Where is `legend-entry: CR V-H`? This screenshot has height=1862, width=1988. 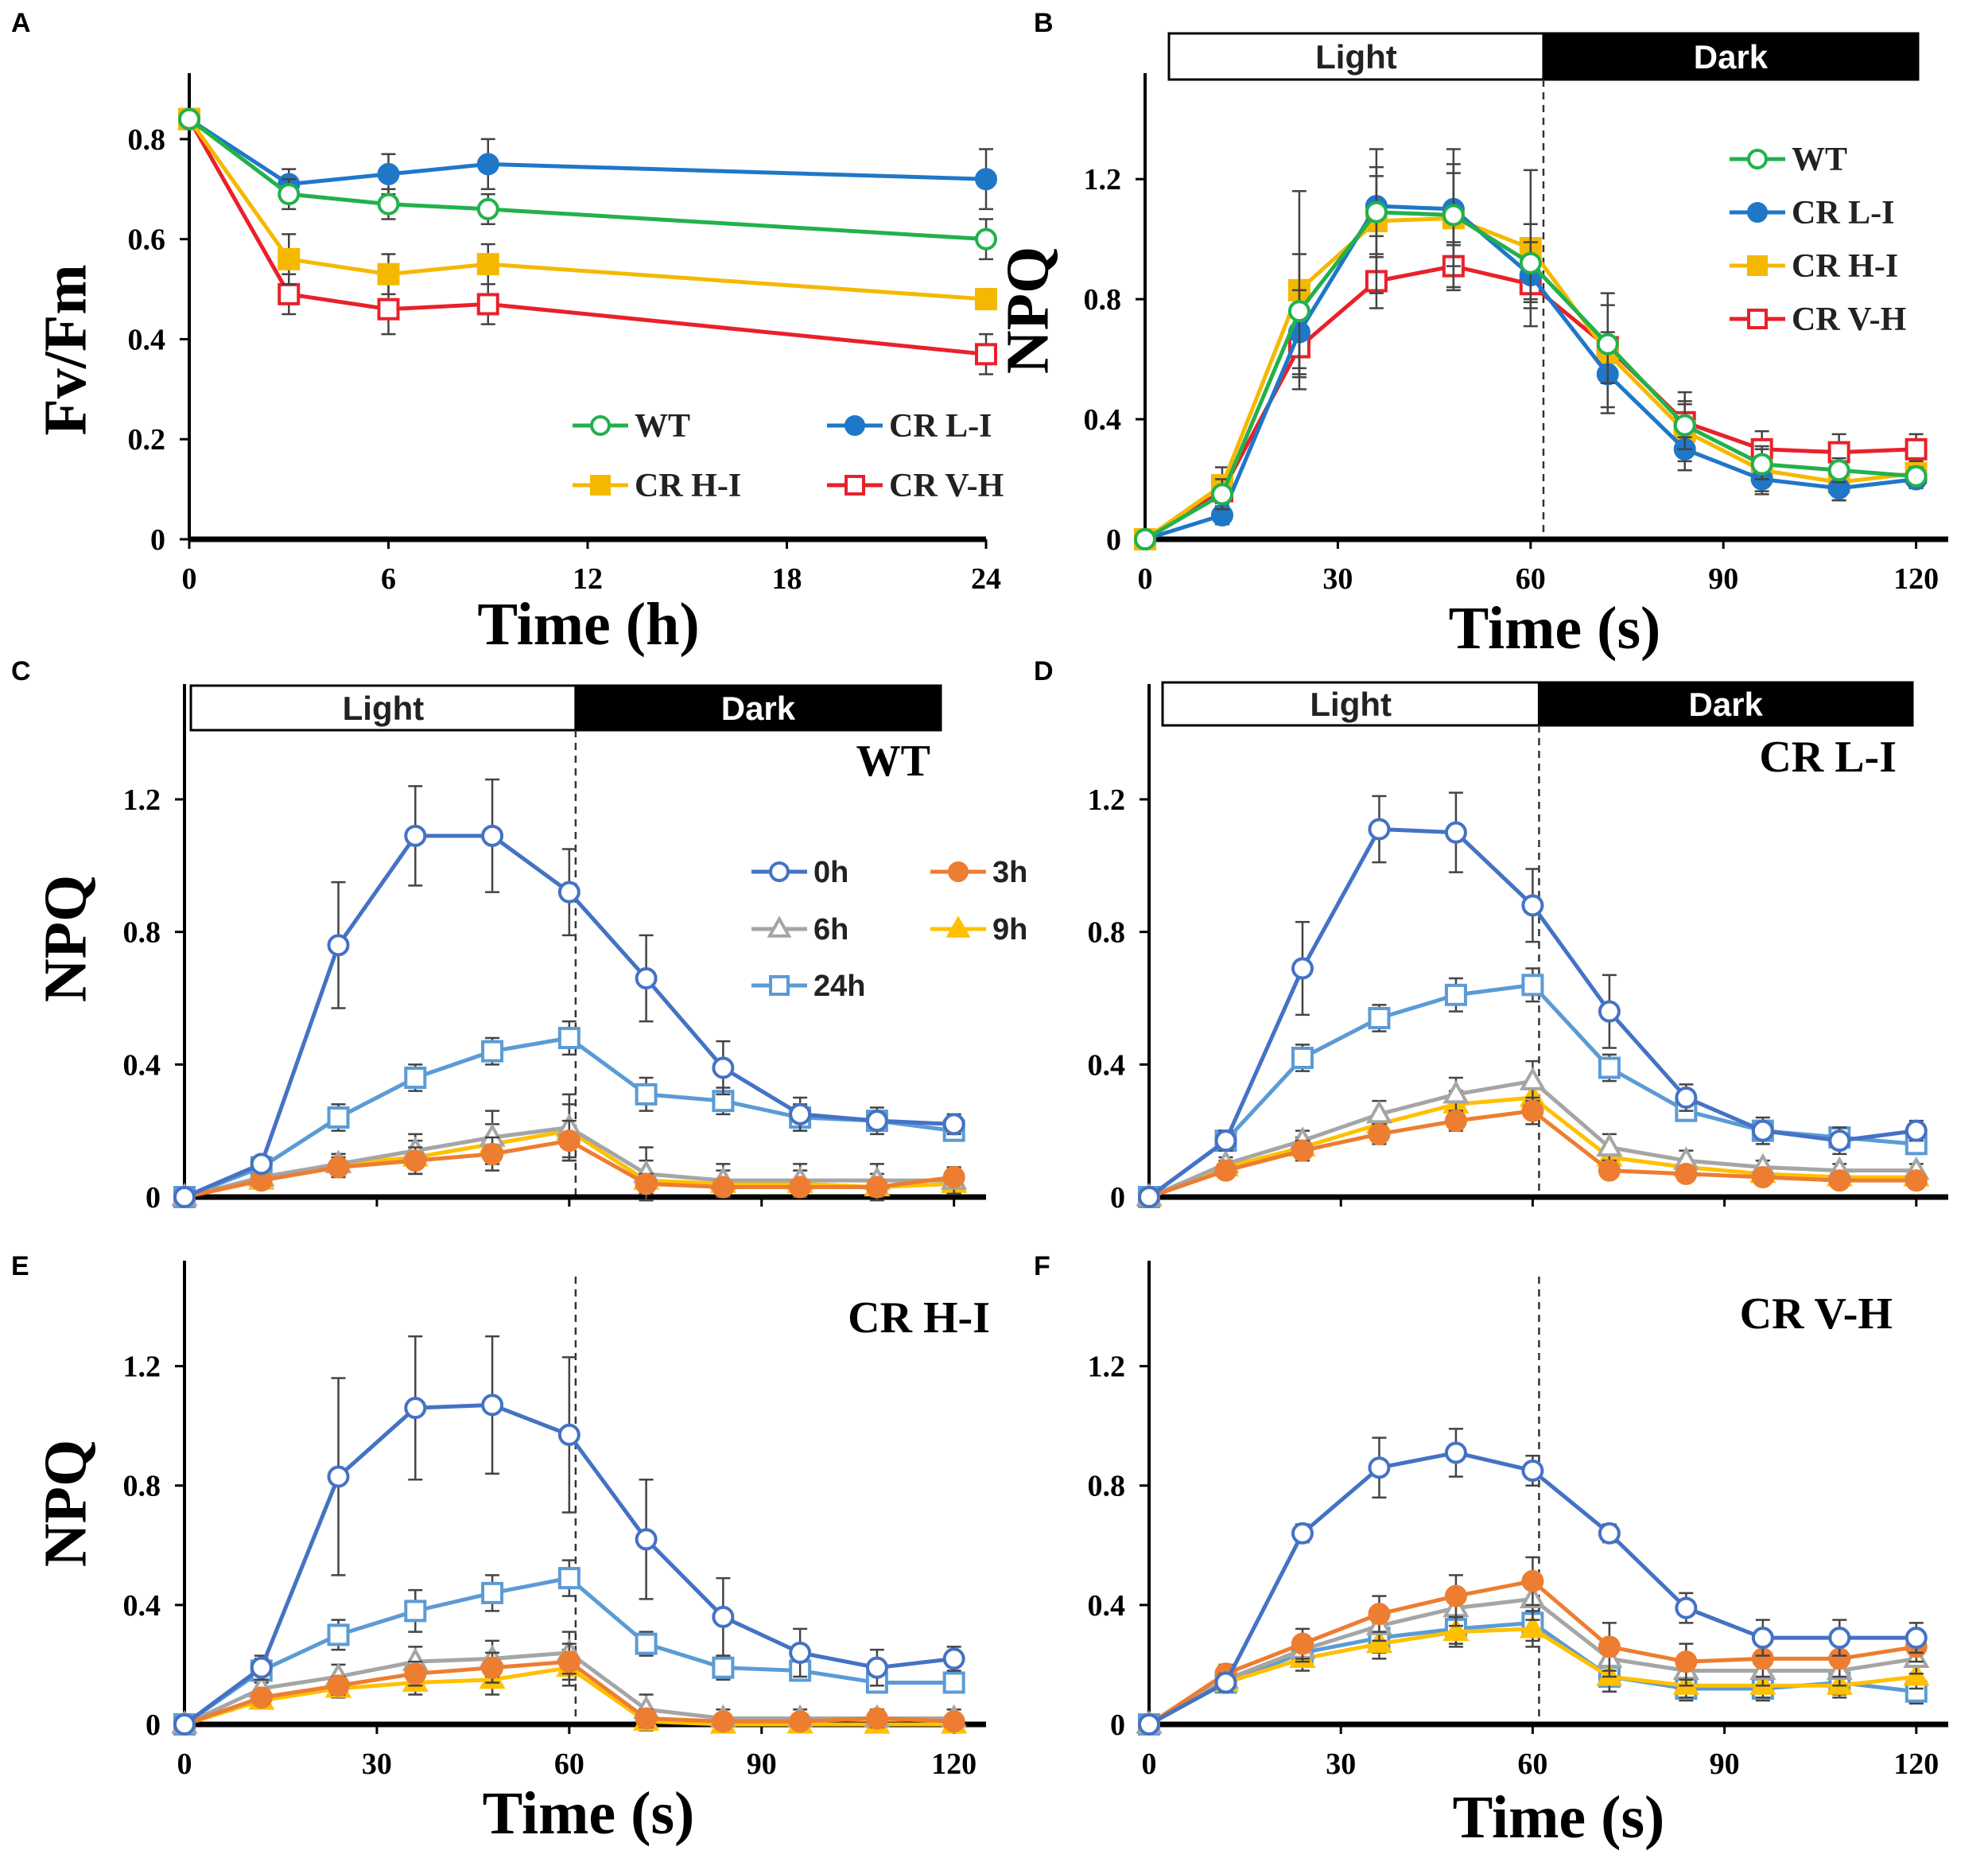 legend-entry: CR V-H is located at coordinates (915, 486).